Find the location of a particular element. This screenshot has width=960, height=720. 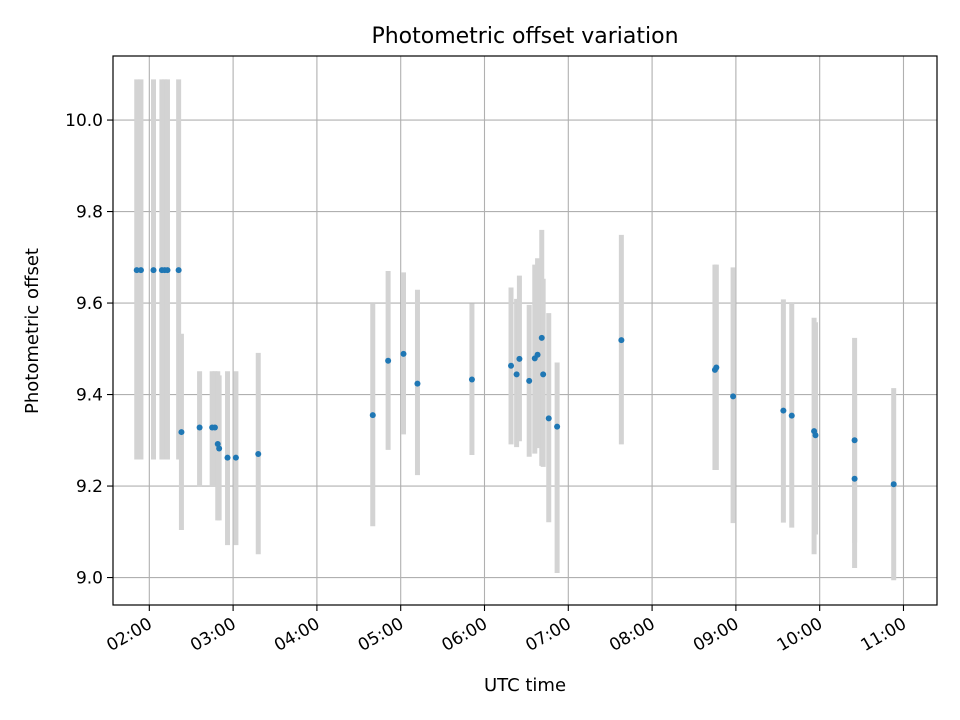

y-tick-label: 9.2 is located at coordinates (89, 487).